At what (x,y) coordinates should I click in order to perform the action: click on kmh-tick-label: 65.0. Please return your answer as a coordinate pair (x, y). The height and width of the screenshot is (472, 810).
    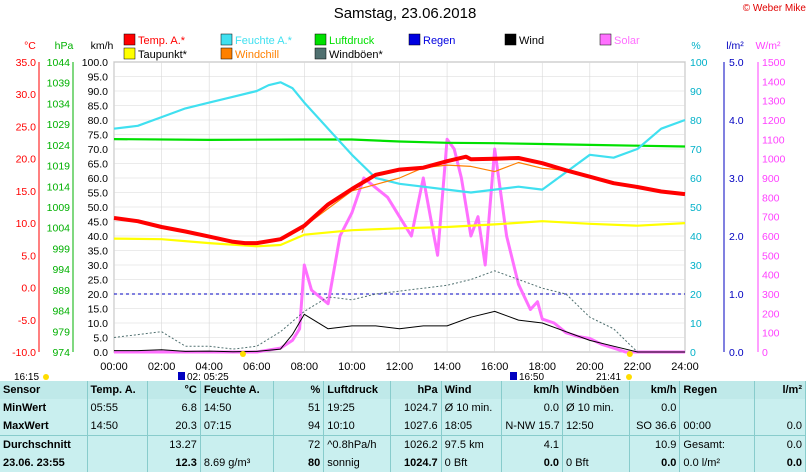
    Looking at the image, I should click on (98, 165).